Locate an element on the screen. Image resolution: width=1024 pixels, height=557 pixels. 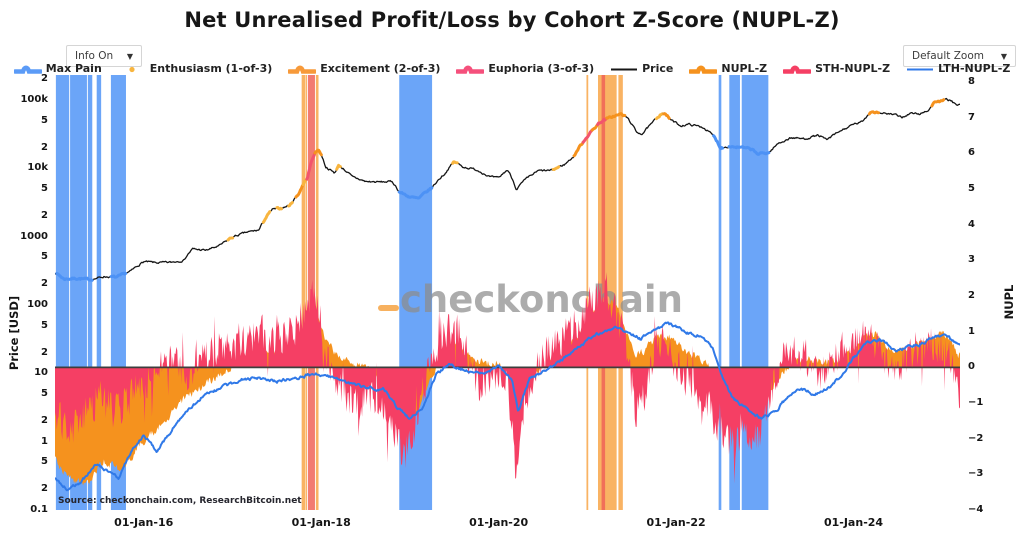
legend-label: Euphoria (3-of-3) is located at coordinates (541, 68).